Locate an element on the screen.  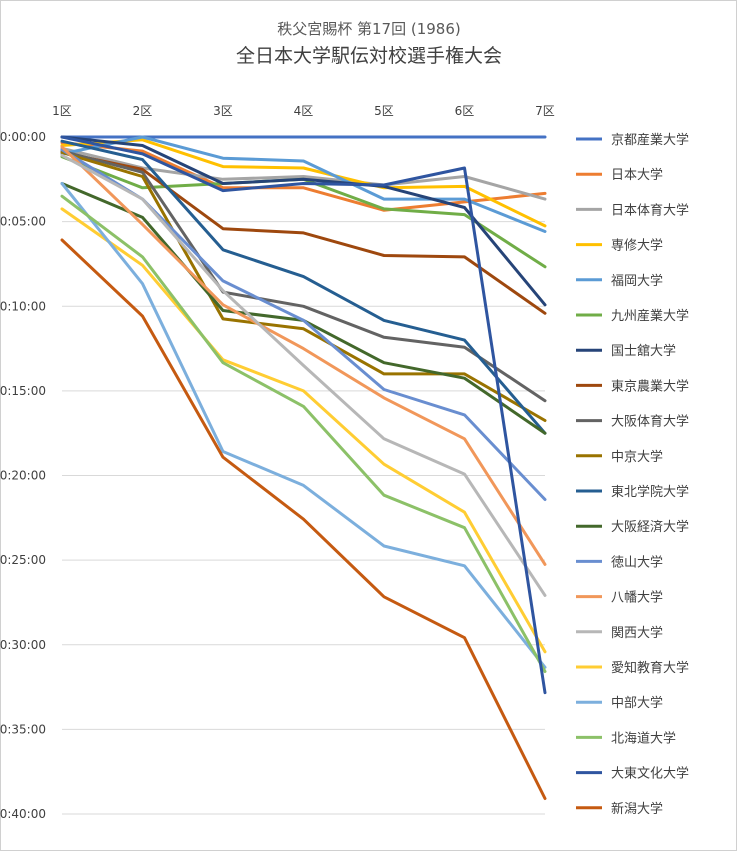
legend-label: 愛知教育大学 is located at coordinates (650, 668).